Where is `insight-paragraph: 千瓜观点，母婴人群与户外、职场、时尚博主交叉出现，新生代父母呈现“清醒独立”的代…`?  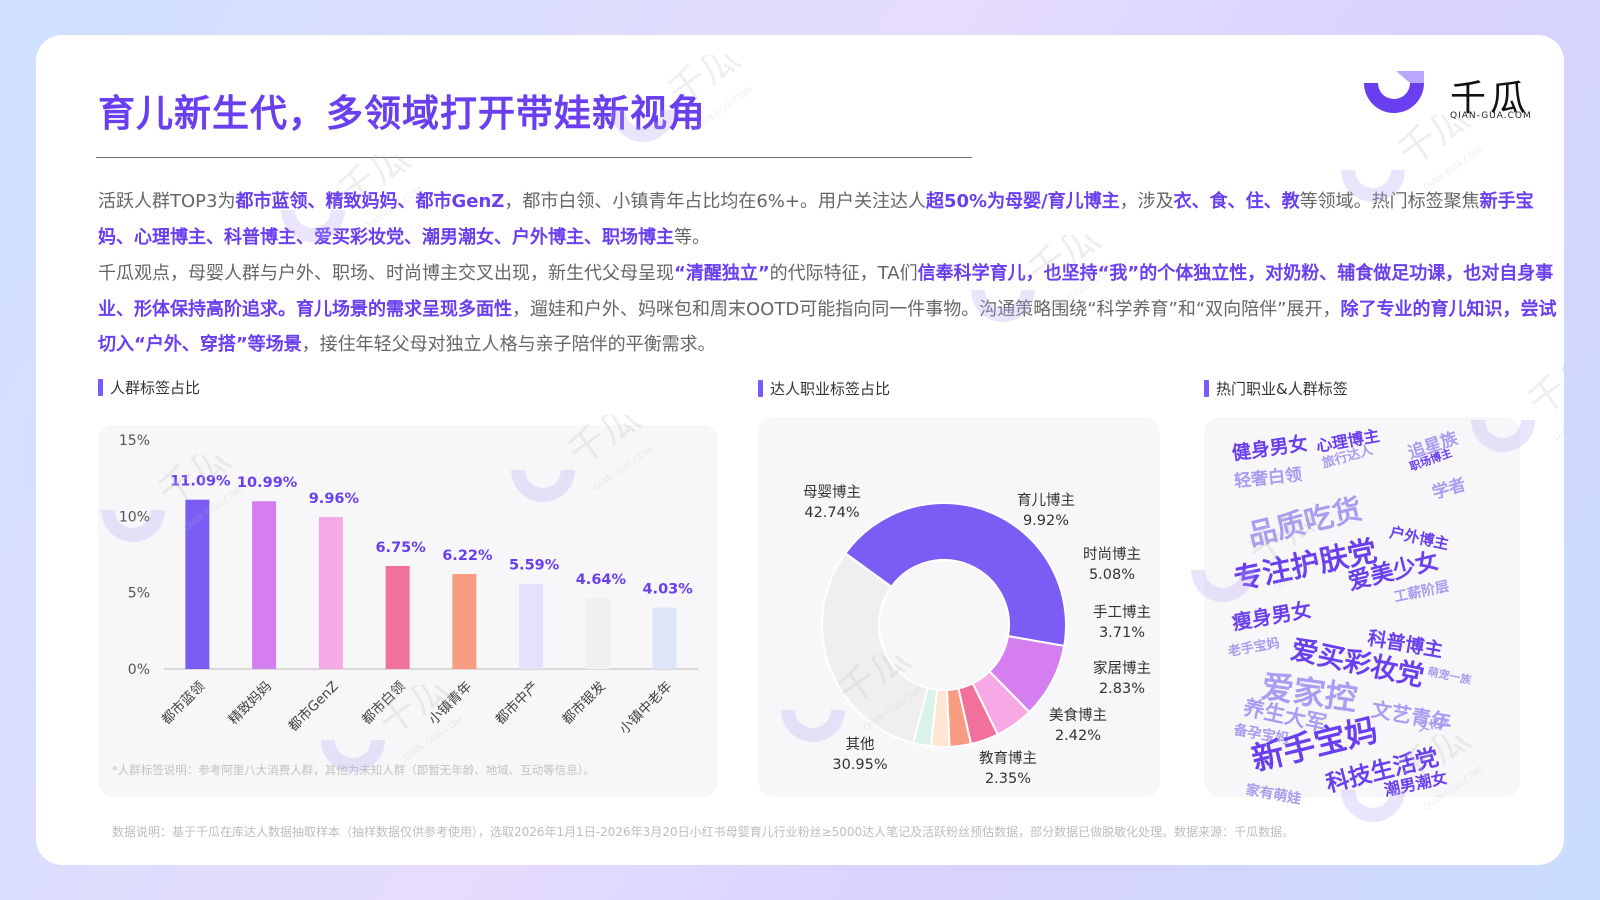
insight-paragraph: 千瓜观点，母婴人群与户外、职场、时尚博主交叉出现，新生代父母呈现“清醒独立”的代… is located at coordinates (831, 309).